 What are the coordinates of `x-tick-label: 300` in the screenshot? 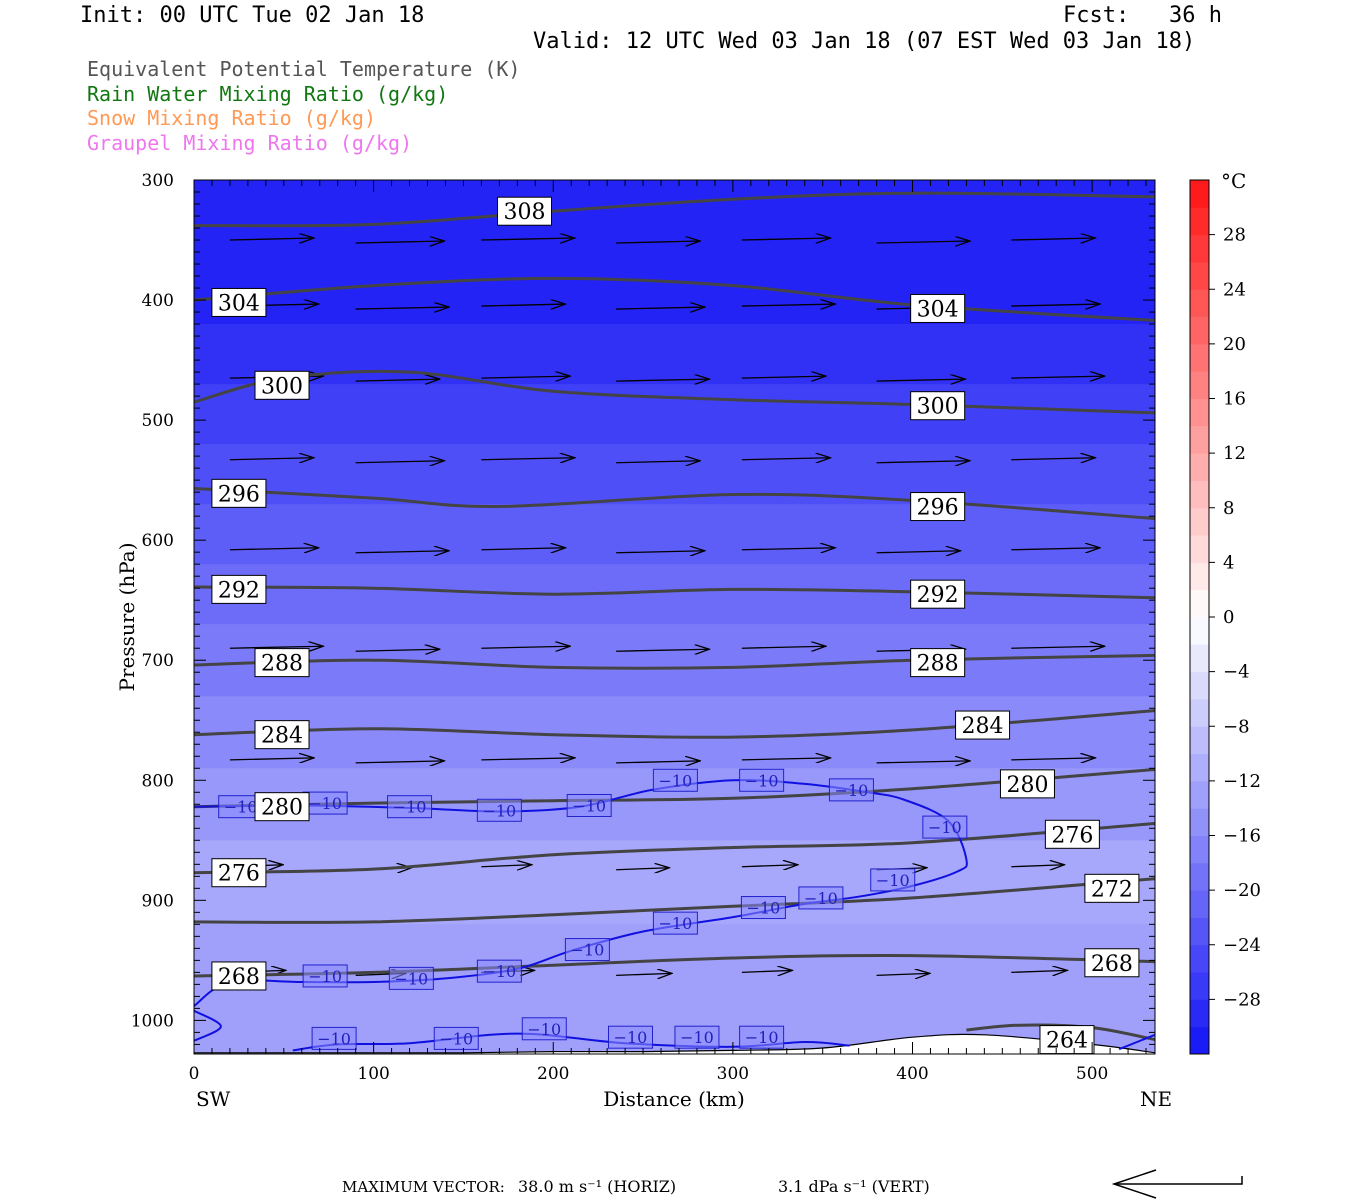 It's located at (733, 1074).